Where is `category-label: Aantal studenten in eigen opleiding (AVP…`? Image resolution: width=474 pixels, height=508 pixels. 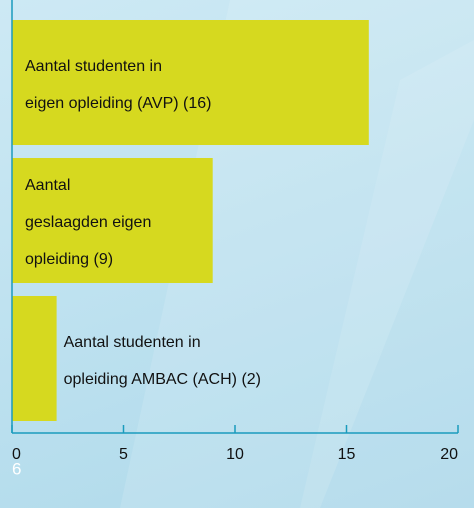
category-label: Aantal studenten in eigen opleiding (AVP… is located at coordinates (118, 84).